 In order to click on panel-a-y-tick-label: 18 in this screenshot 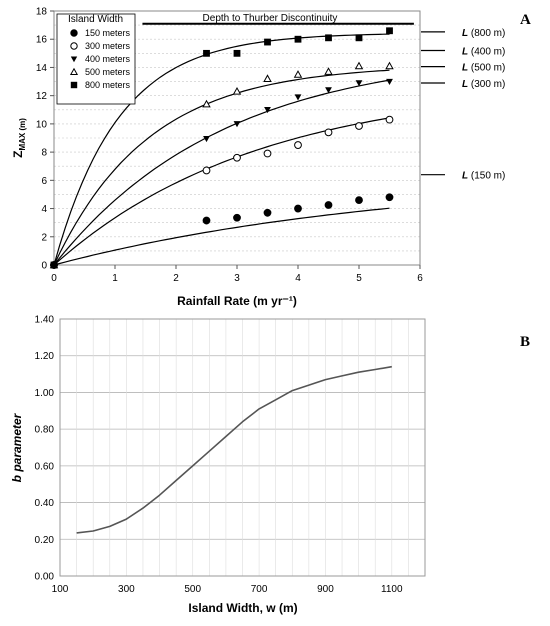, I will do `click(42, 12)`.